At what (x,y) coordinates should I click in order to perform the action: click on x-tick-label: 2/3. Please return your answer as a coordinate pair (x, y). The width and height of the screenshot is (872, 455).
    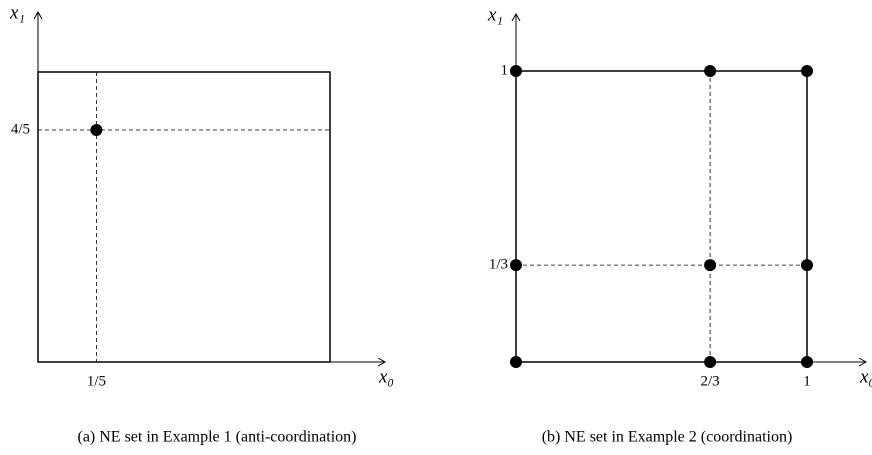
    Looking at the image, I should click on (710, 381).